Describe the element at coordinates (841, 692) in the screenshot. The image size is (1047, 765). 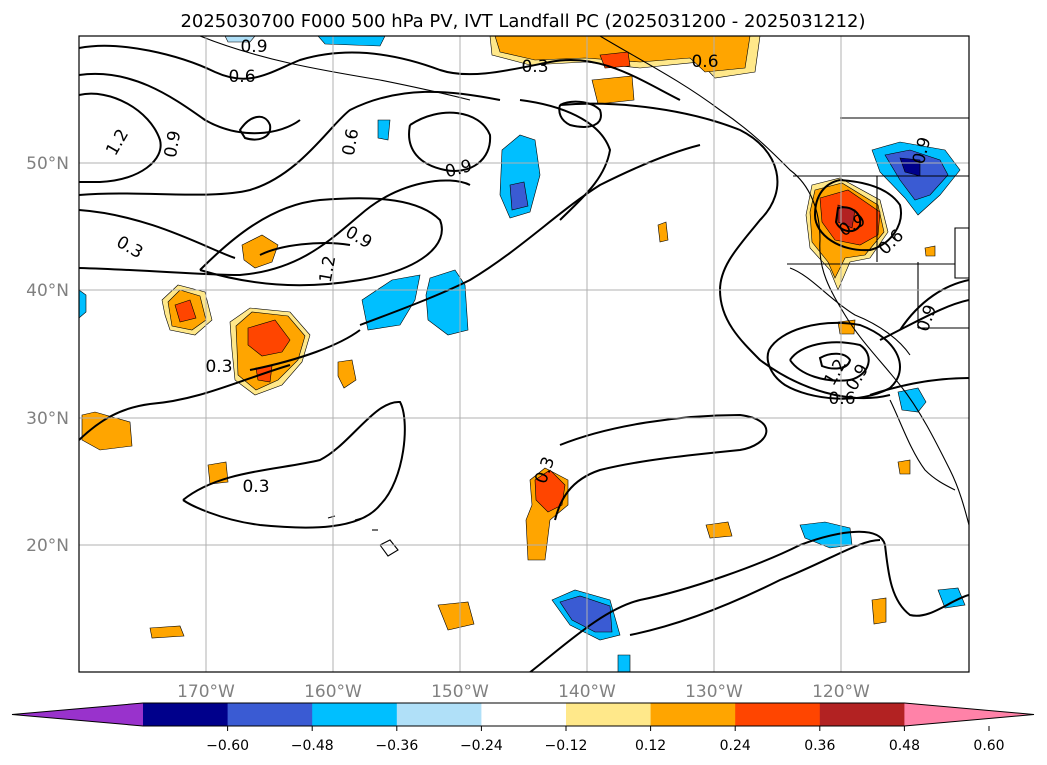
I see `lon-tick-label: 120°W` at that location.